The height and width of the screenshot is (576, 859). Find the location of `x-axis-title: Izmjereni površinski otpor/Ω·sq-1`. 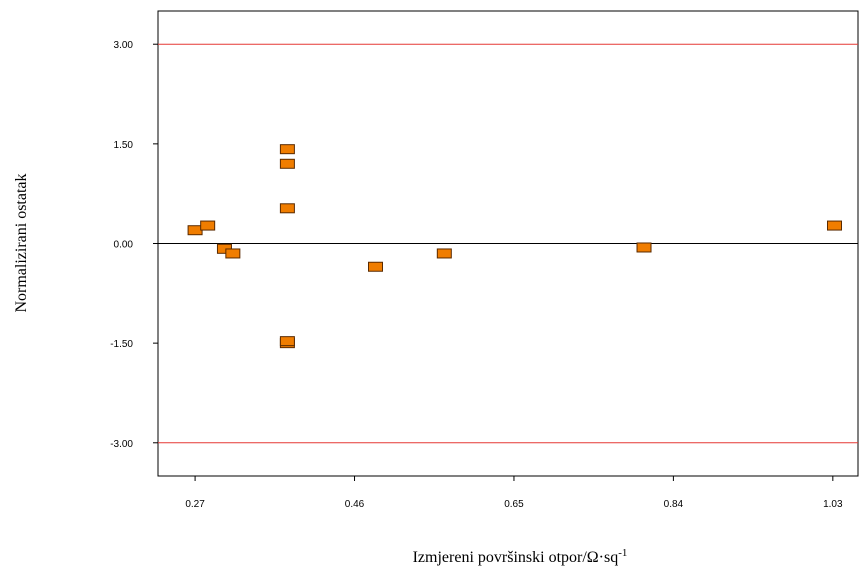

x-axis-title: Izmjereni površinski otpor/Ω·sq-1 is located at coordinates (520, 556).